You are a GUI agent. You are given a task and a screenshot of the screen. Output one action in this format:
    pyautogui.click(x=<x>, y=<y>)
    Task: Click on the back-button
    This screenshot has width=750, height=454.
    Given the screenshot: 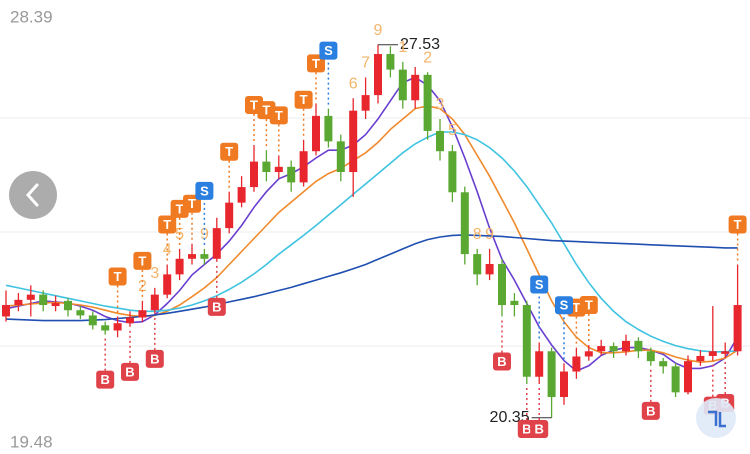 What is the action you would take?
    pyautogui.click(x=33, y=195)
    